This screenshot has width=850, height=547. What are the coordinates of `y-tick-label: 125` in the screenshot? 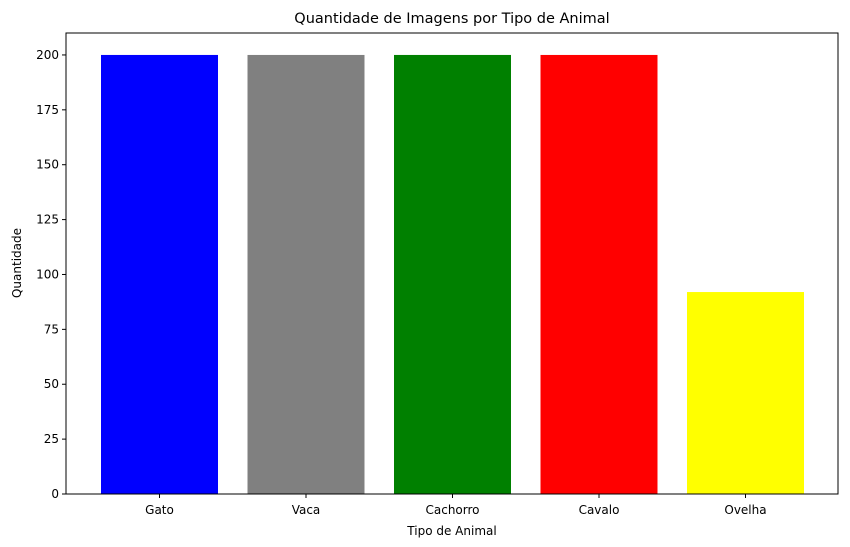 It's located at (47, 220).